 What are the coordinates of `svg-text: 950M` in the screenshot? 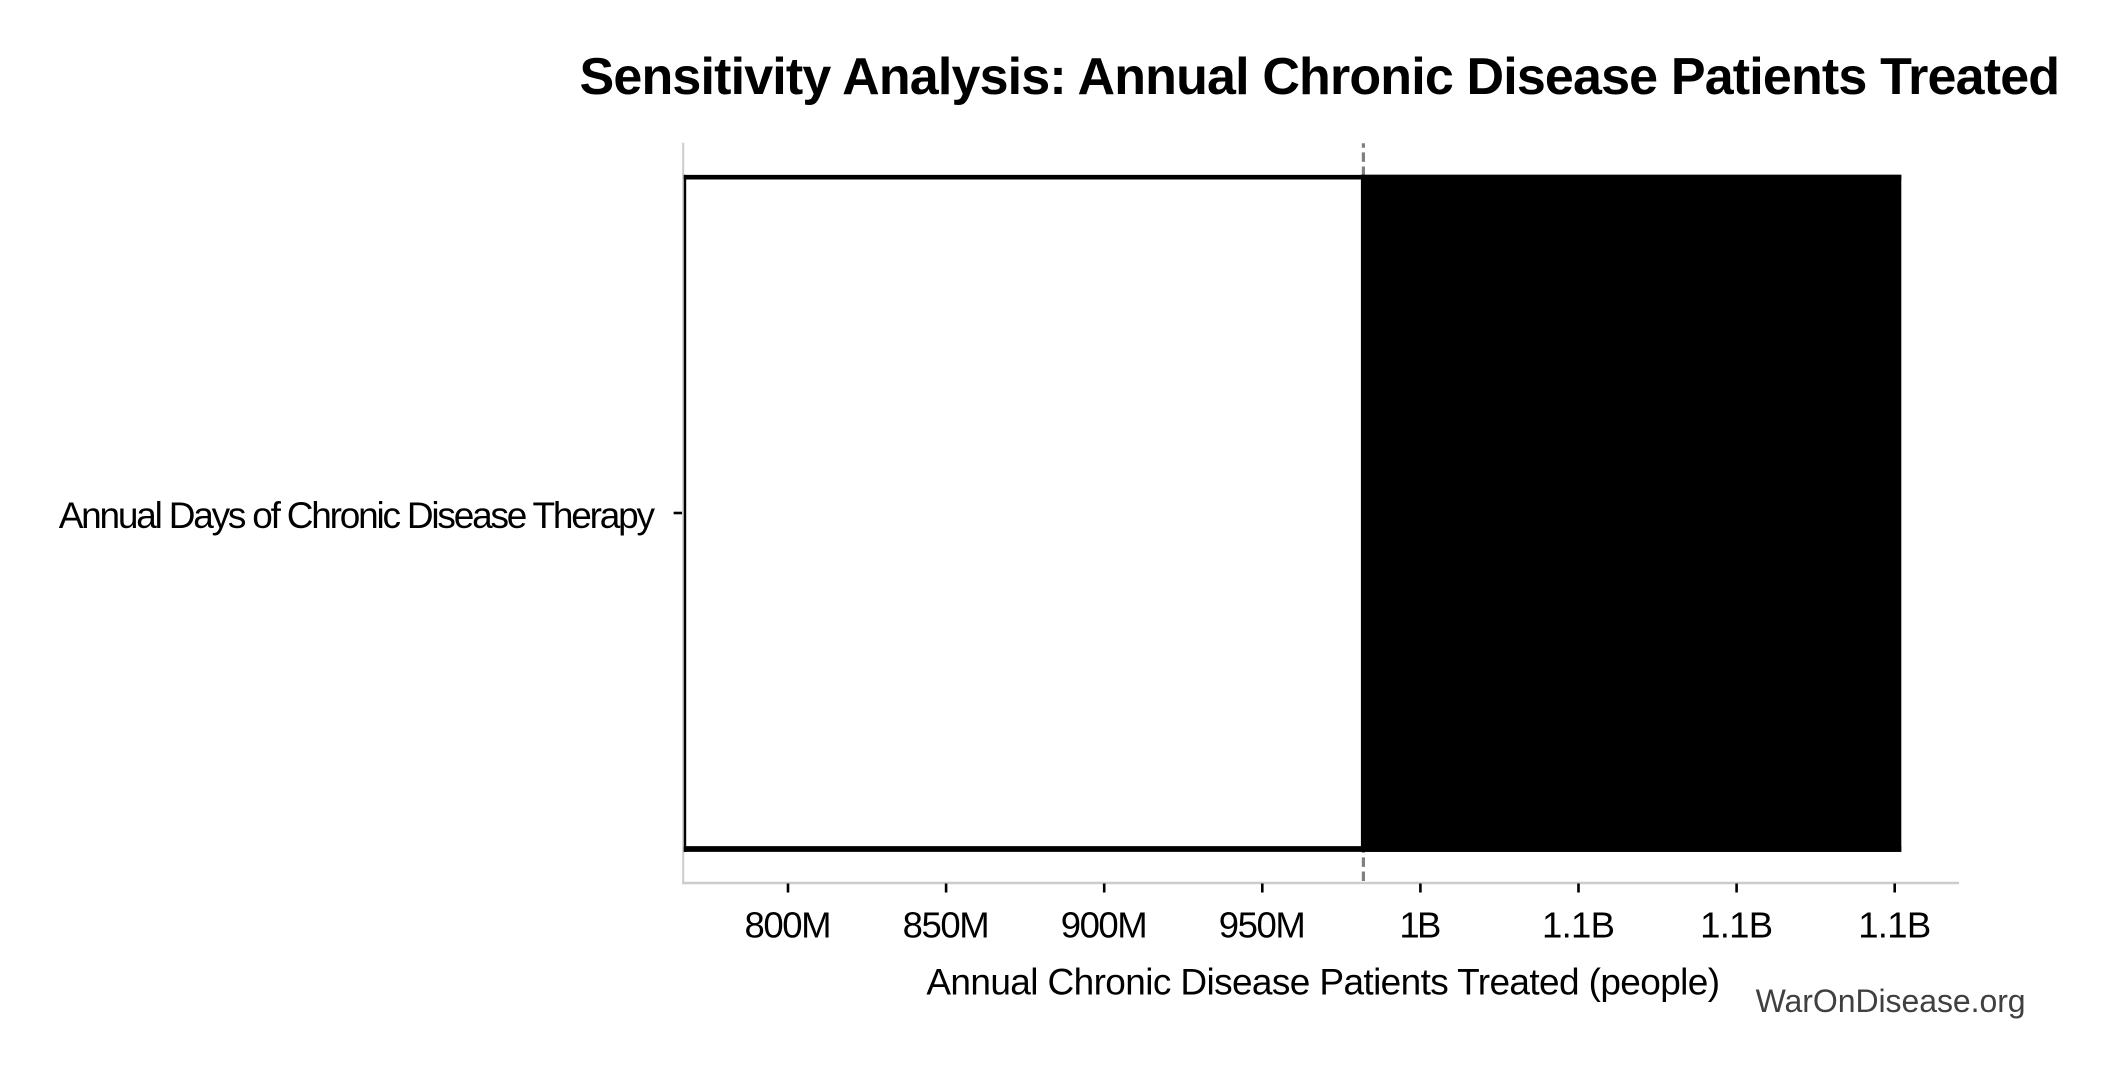 It's located at (1262, 925).